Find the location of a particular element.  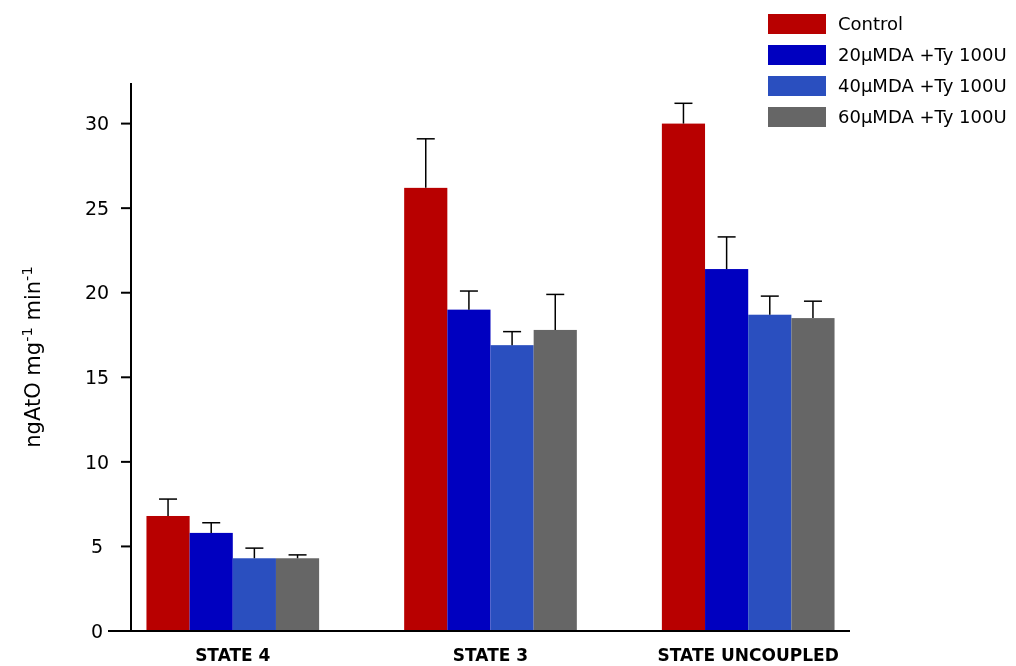

x-tick-label: STATE UNCOUPLED is located at coordinates (748, 655).